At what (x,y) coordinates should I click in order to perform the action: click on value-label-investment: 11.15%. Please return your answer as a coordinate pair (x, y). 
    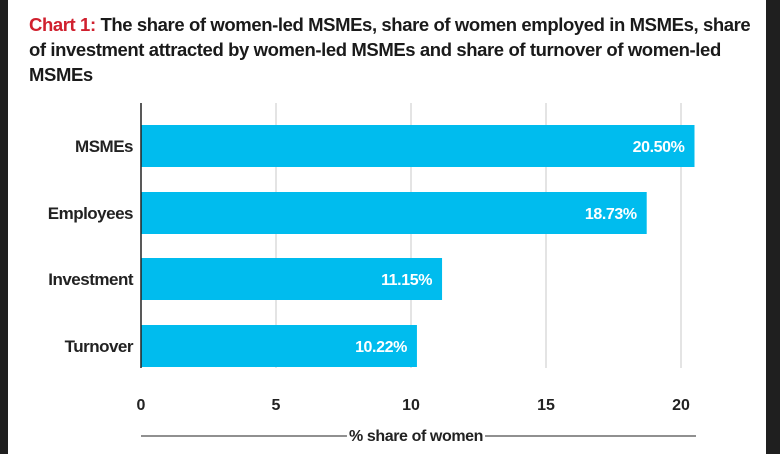
    Looking at the image, I should click on (406, 280).